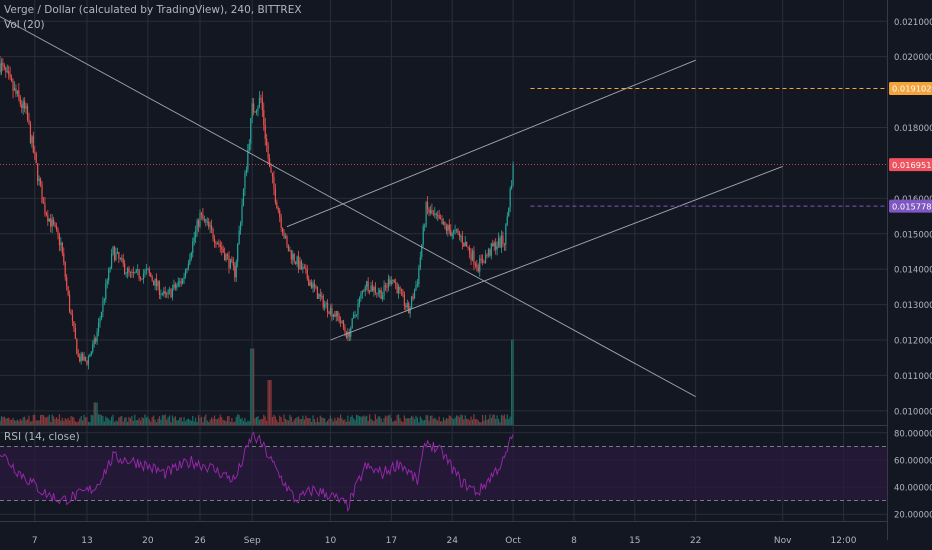 This screenshot has height=550, width=932. I want to click on time-axis-label: 24, so click(452, 541).